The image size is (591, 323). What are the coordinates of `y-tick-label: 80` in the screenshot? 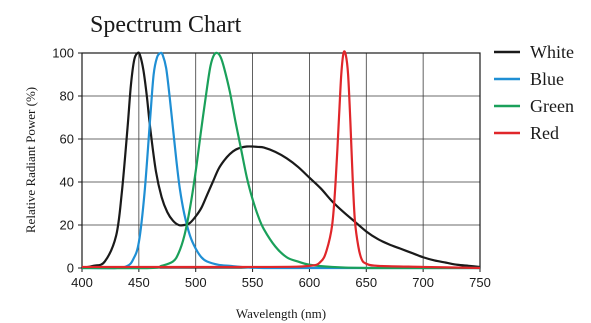 It's located at (67, 96).